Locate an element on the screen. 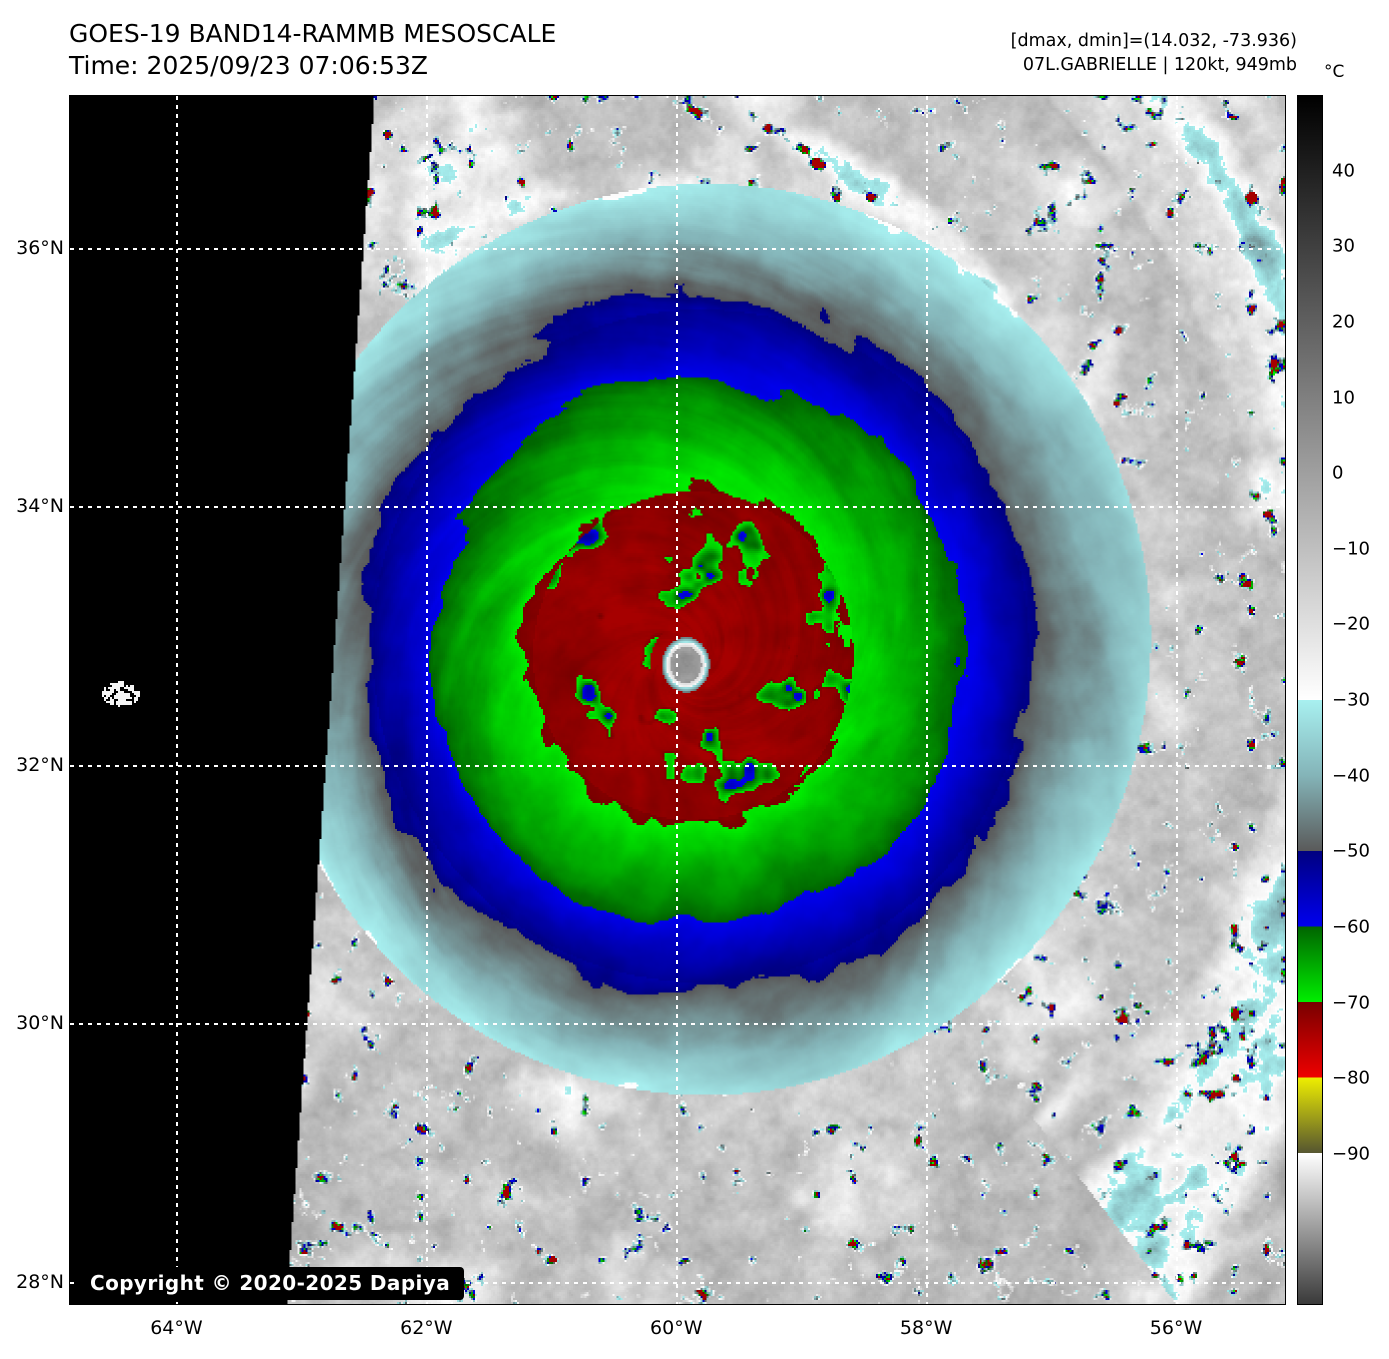 This screenshot has width=1389, height=1359. colorbar-tick-label: −20 is located at coordinates (1351, 624).